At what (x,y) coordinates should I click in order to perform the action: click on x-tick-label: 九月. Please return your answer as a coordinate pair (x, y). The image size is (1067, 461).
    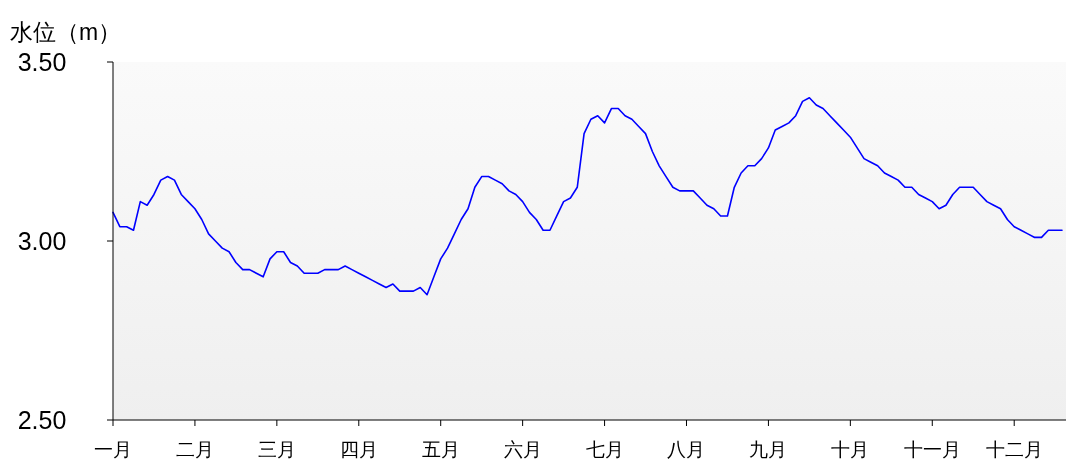
    Looking at the image, I should click on (768, 449).